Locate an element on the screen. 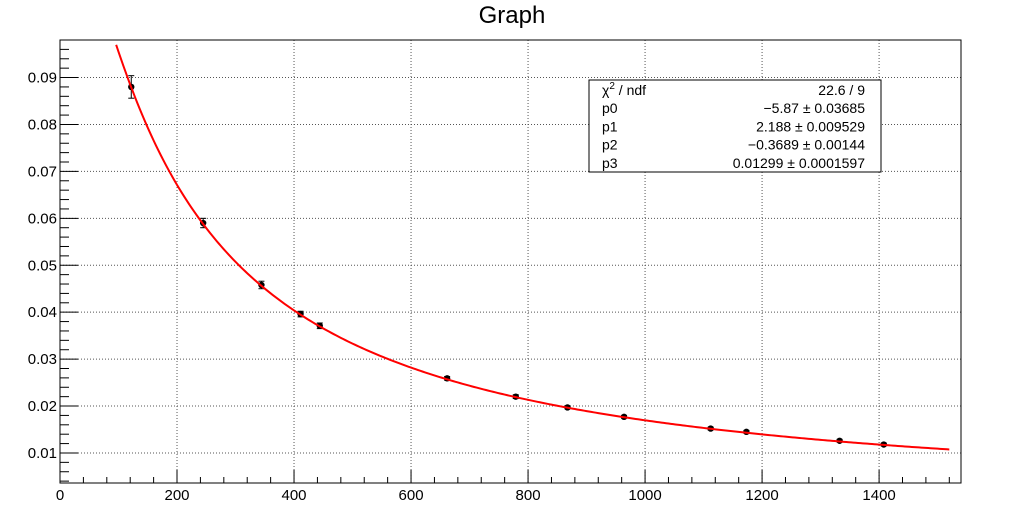 Image resolution: width=1024 pixels, height=517 pixels. chart-title: Graph is located at coordinates (512, 15).